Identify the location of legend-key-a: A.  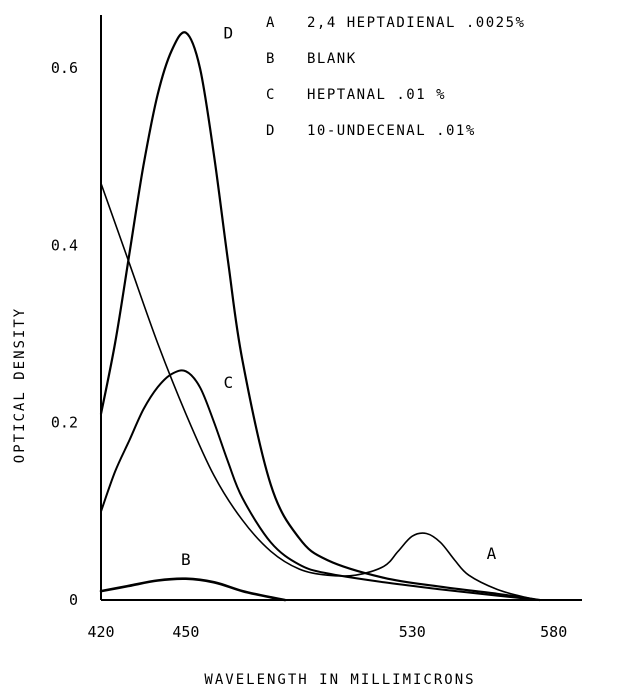
(271, 23).